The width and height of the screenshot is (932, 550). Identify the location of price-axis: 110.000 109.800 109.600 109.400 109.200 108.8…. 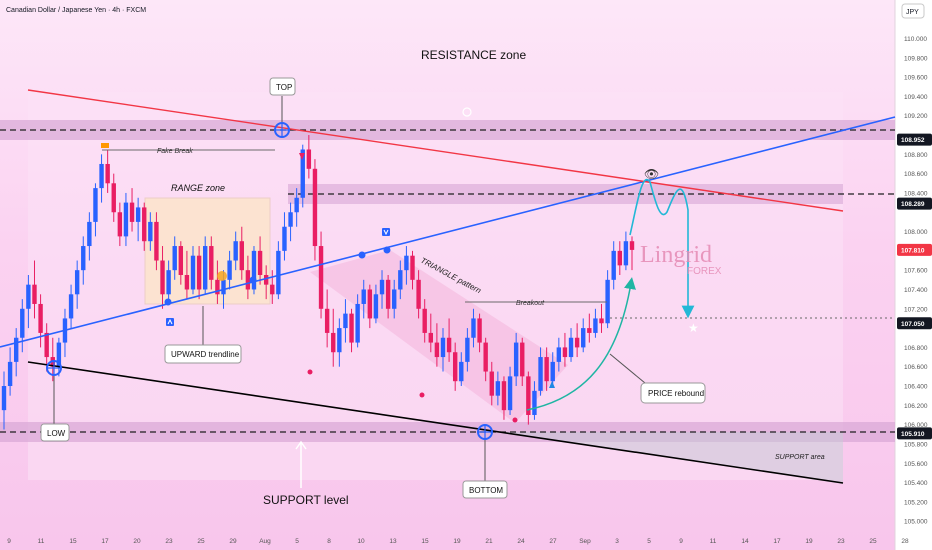
(914, 281).